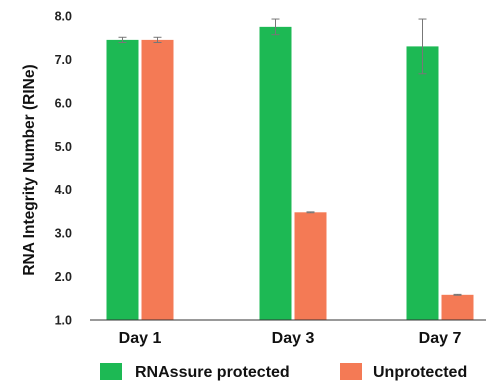 Image resolution: width=501 pixels, height=385 pixels. What do you see at coordinates (63, 147) in the screenshot?
I see `y-tick-label: 5.0` at bounding box center [63, 147].